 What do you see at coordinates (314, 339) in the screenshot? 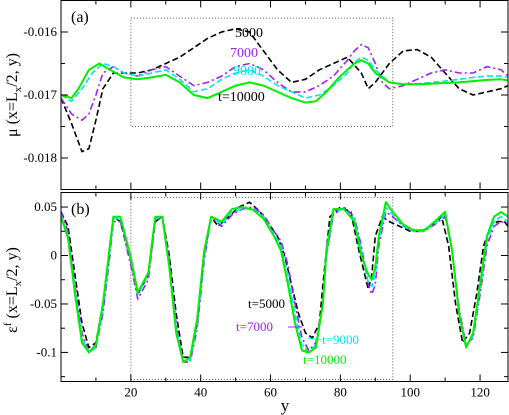
I see `arrow-t9000` at bounding box center [314, 339].